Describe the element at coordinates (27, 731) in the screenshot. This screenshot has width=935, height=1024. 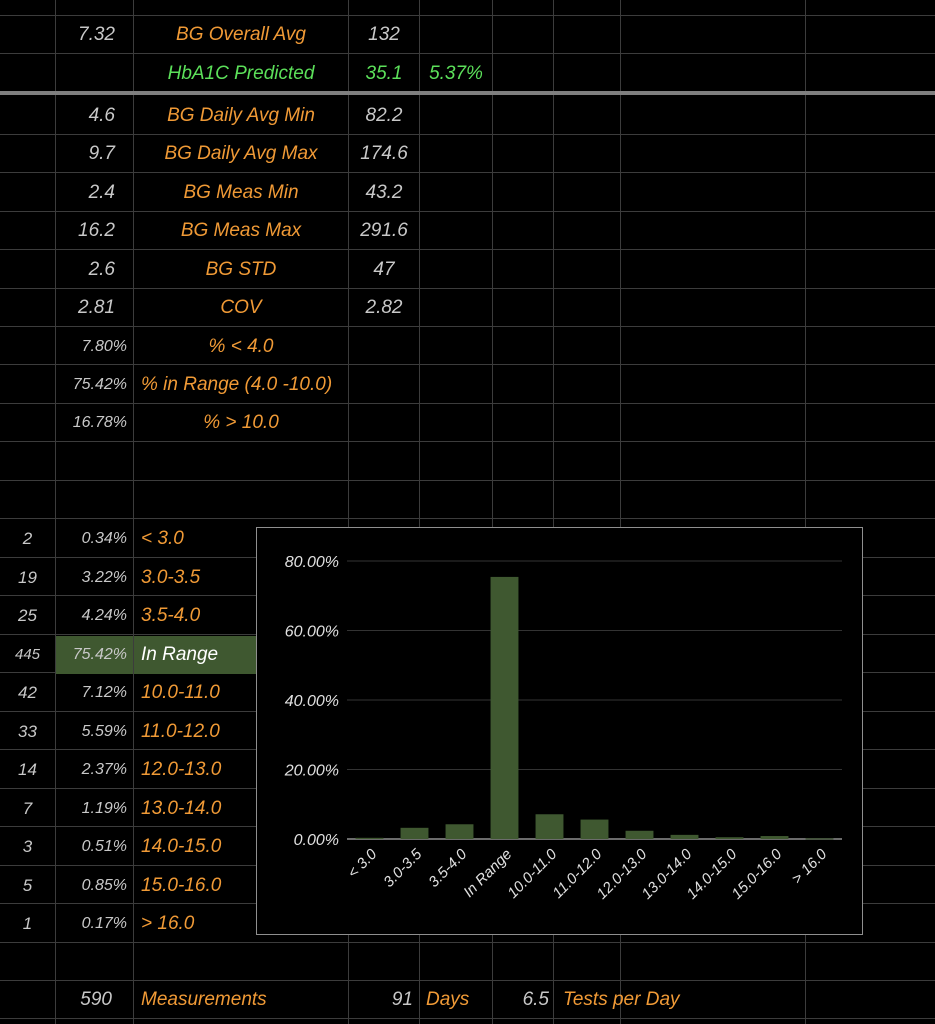
I see `dist-count: 33` at that location.